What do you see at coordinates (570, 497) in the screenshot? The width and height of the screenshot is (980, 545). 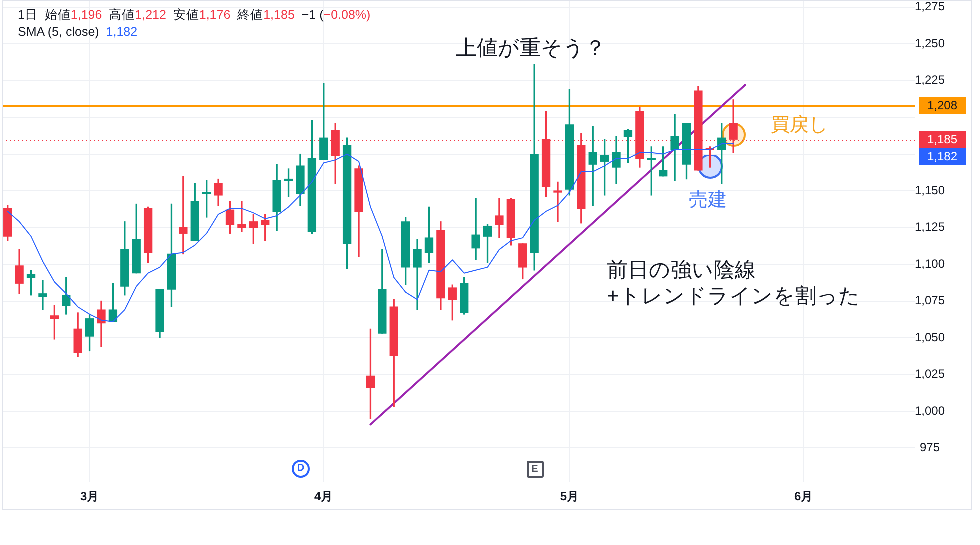 I see `x-tick-label: 5月` at bounding box center [570, 497].